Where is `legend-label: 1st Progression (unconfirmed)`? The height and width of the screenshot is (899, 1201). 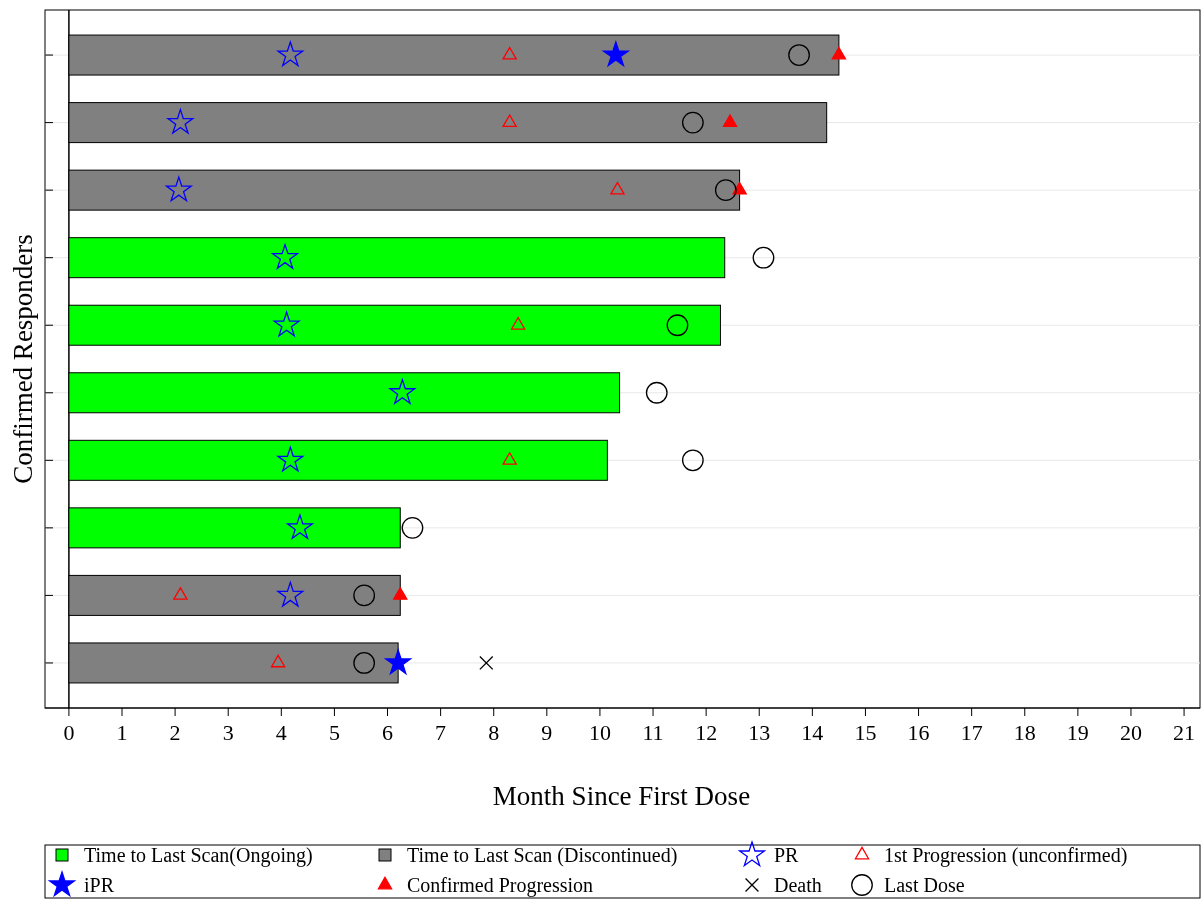 legend-label: 1st Progression (unconfirmed) is located at coordinates (1006, 855).